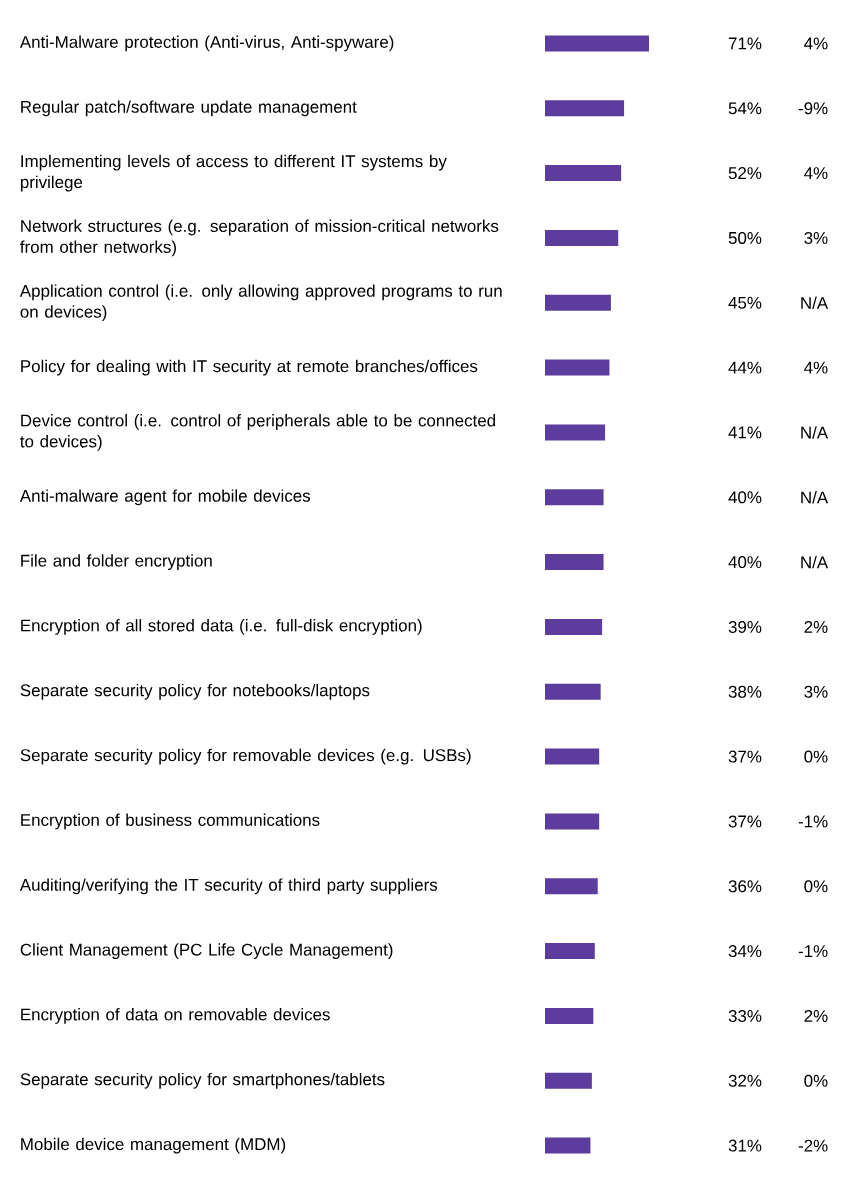  Describe the element at coordinates (813, 108) in the screenshot. I see `text: -9%` at that location.